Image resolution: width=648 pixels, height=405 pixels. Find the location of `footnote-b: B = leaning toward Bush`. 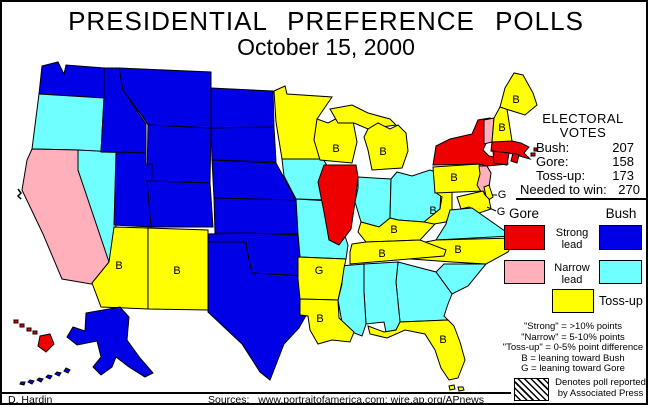

footnote-b: B = leaning toward Bush is located at coordinates (573, 358).